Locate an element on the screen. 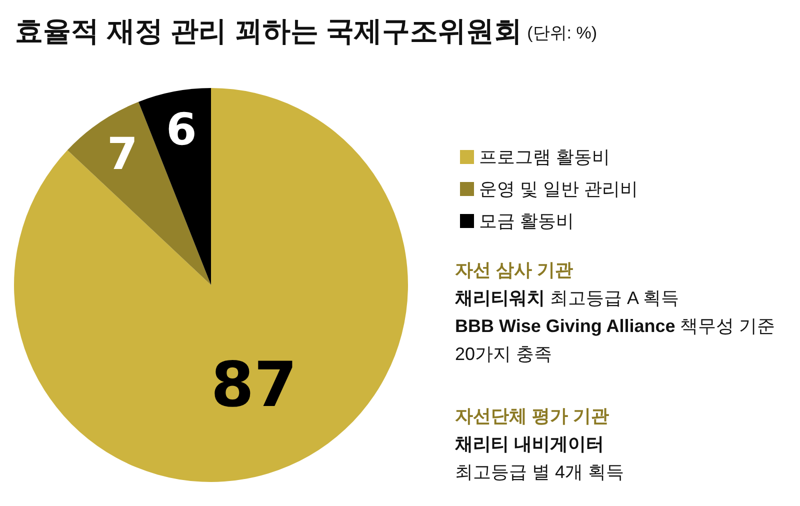 The width and height of the screenshot is (800, 506). text: 채리티 내비게이터 is located at coordinates (529, 444).